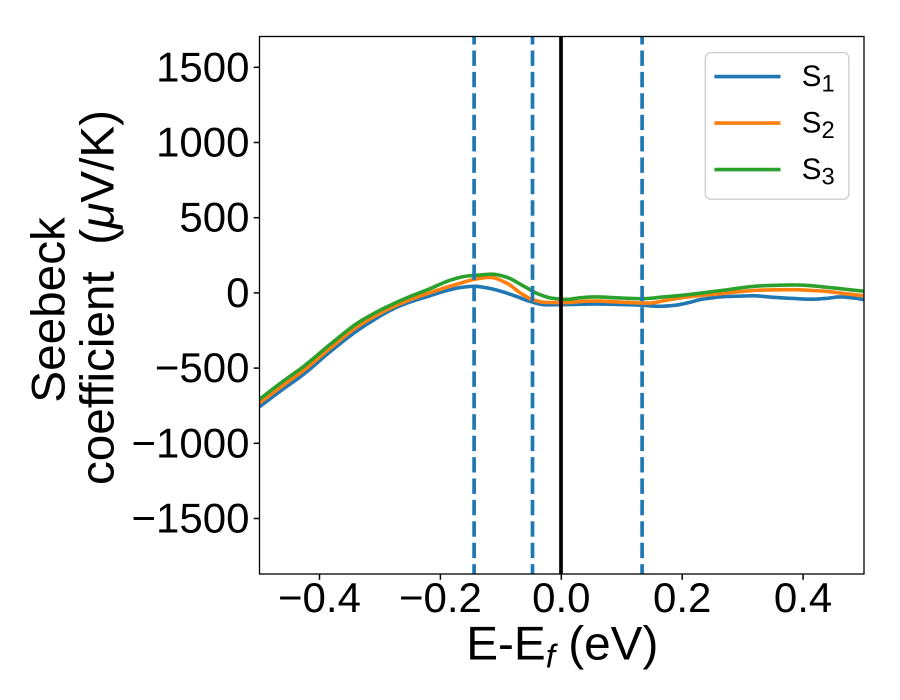  I want to click on svg-text: 1500, so click(202, 66).